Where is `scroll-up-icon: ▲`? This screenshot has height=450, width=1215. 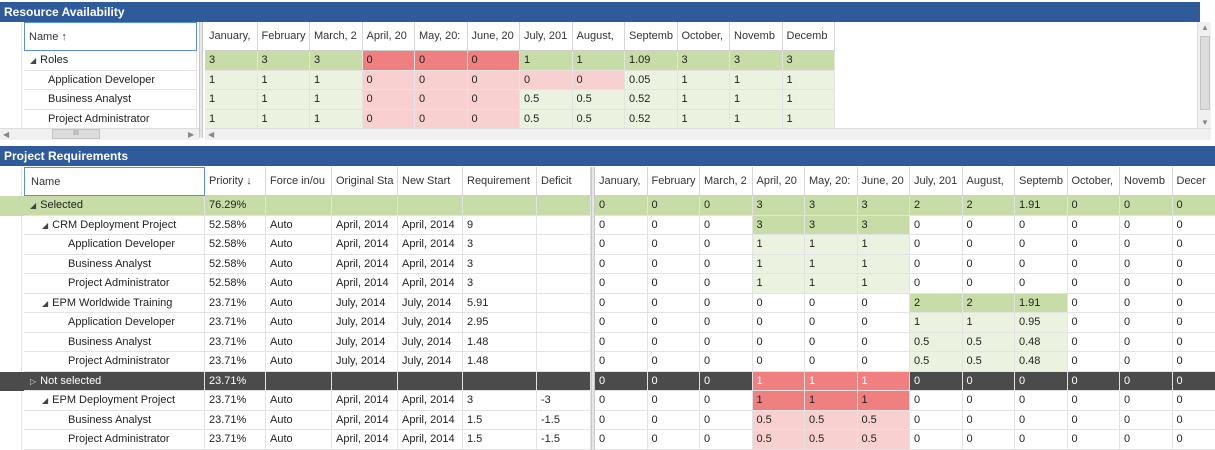 scroll-up-icon: ▲ is located at coordinates (1205, 27).